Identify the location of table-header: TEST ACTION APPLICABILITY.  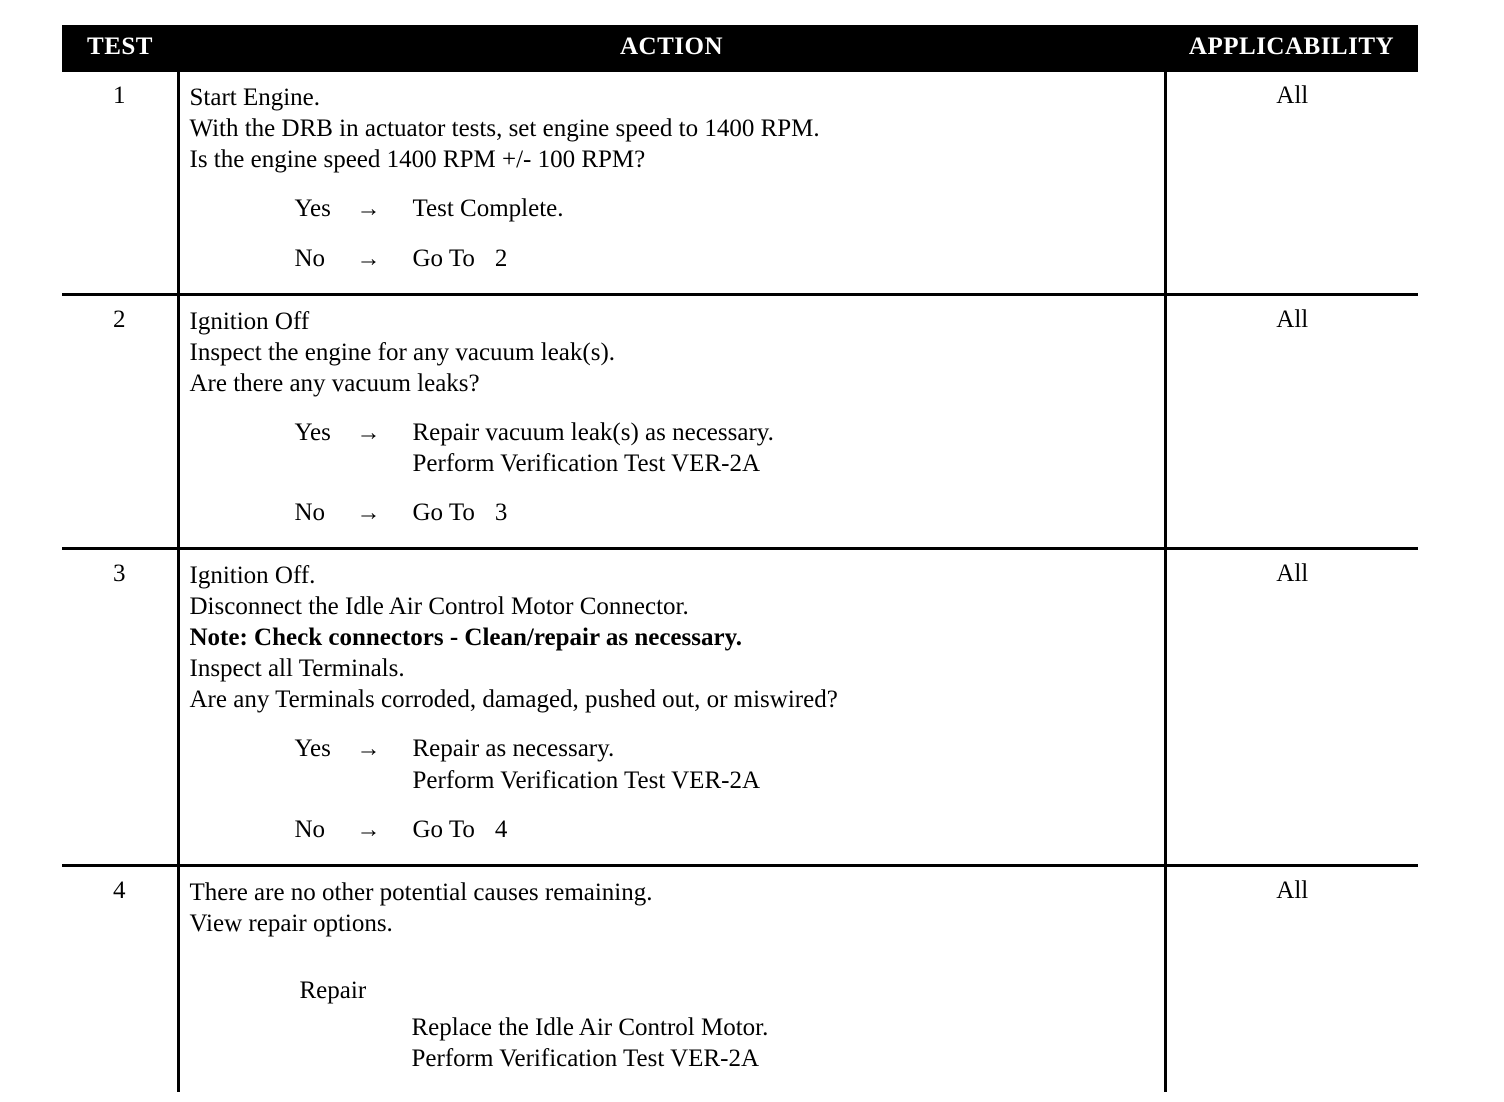
(740, 48).